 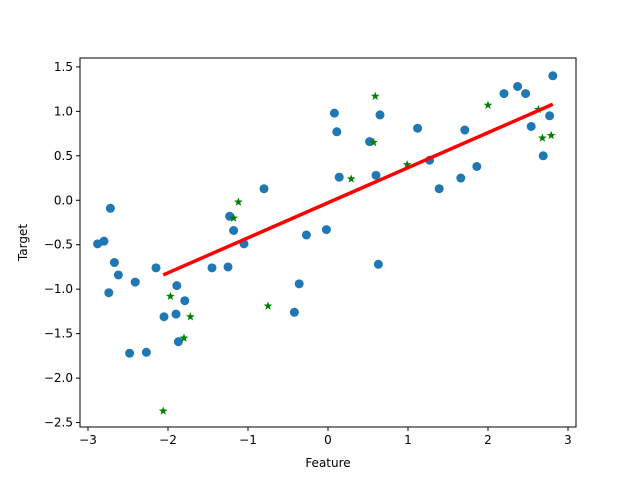 What do you see at coordinates (58, 423) in the screenshot?
I see `y-tick-label: −2.5` at bounding box center [58, 423].